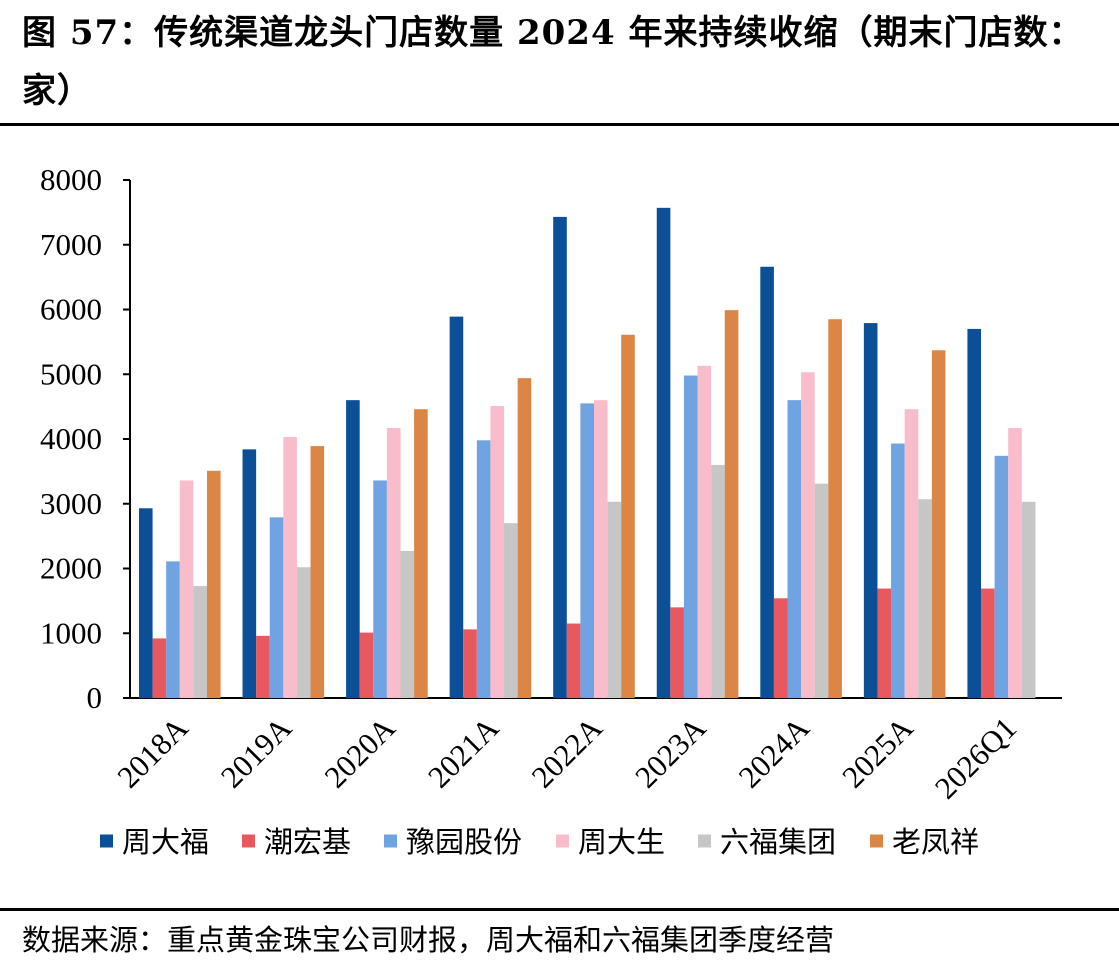 This screenshot has width=1119, height=975. What do you see at coordinates (71, 632) in the screenshot?
I see `y-tick-label: 1000` at bounding box center [71, 632].